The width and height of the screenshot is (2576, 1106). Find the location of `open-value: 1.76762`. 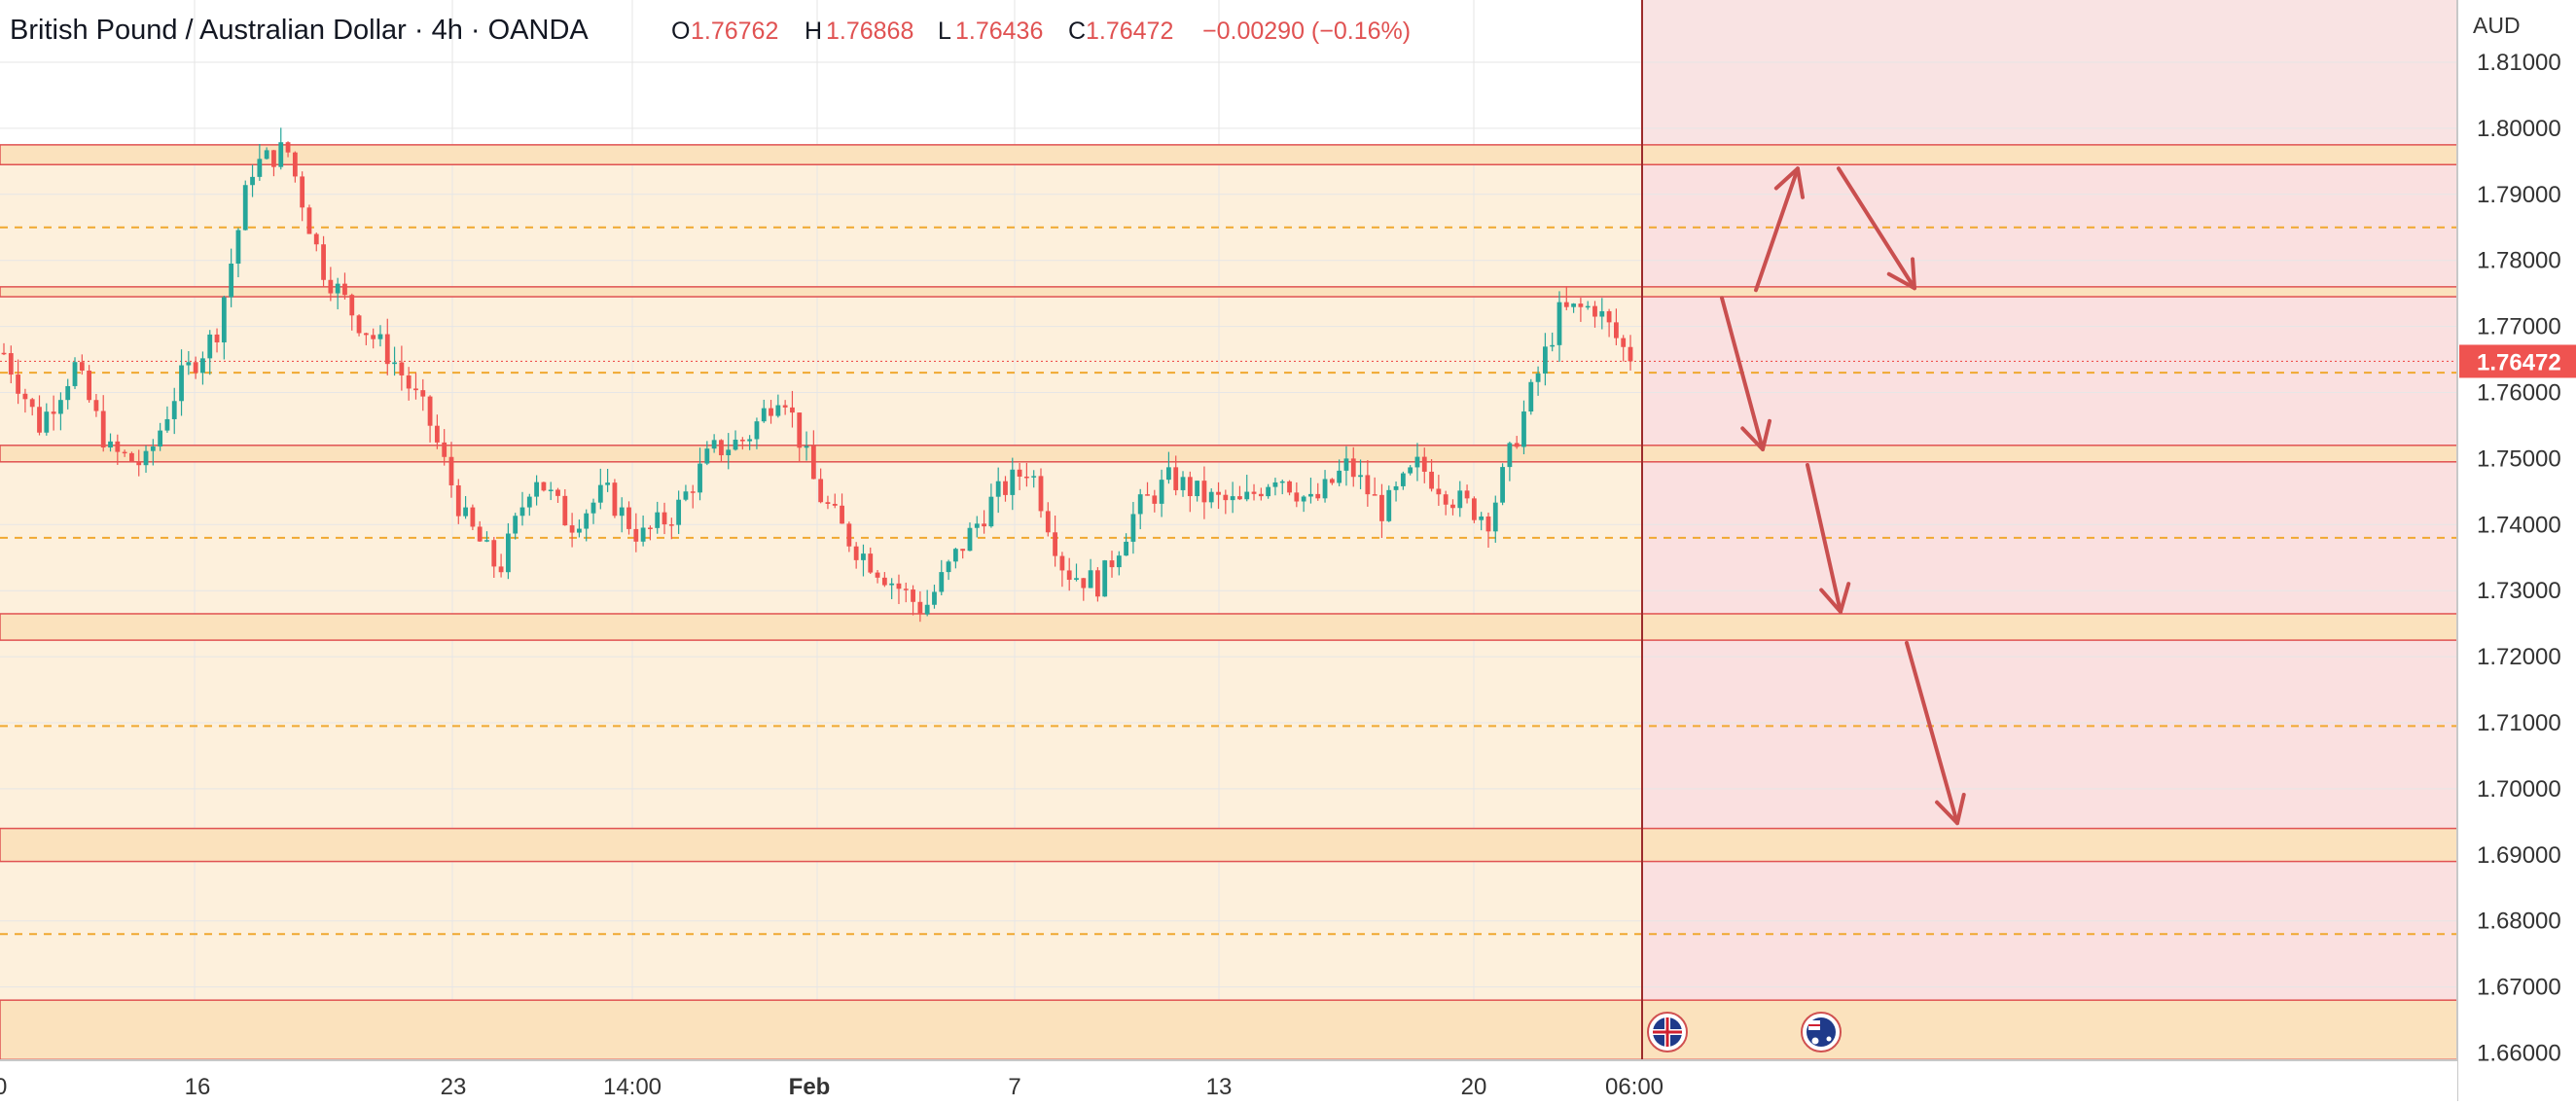

open-value: 1.76762 is located at coordinates (734, 31).